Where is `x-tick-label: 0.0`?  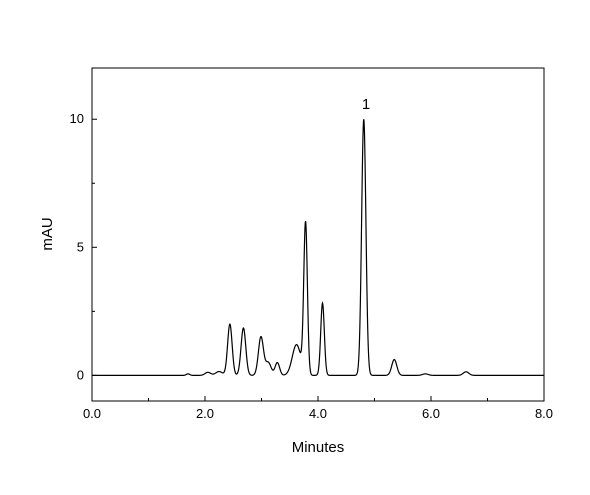
x-tick-label: 0.0 is located at coordinates (92, 413).